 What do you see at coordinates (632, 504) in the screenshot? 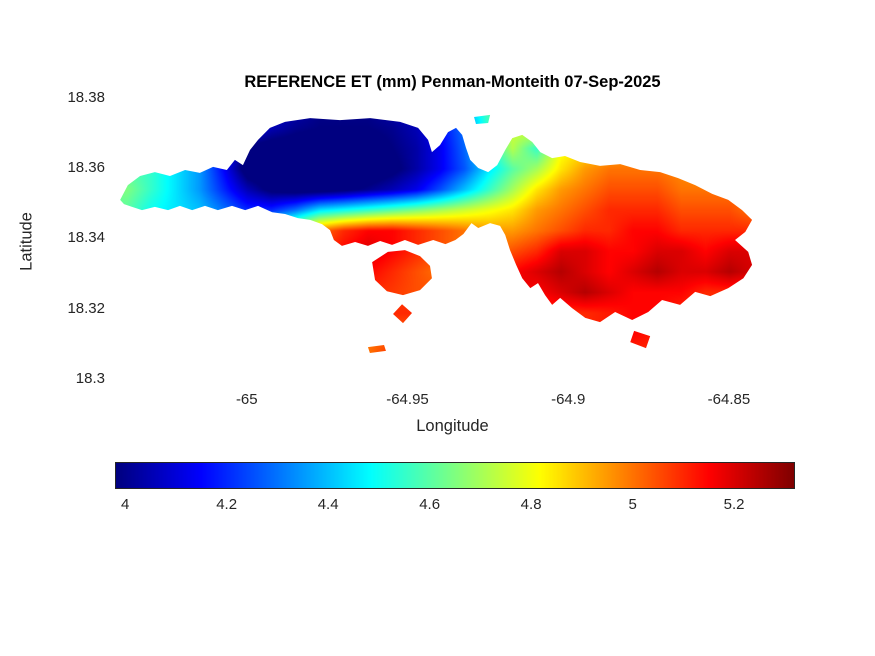
I see `colorbar-tick-label: 5` at bounding box center [632, 504].